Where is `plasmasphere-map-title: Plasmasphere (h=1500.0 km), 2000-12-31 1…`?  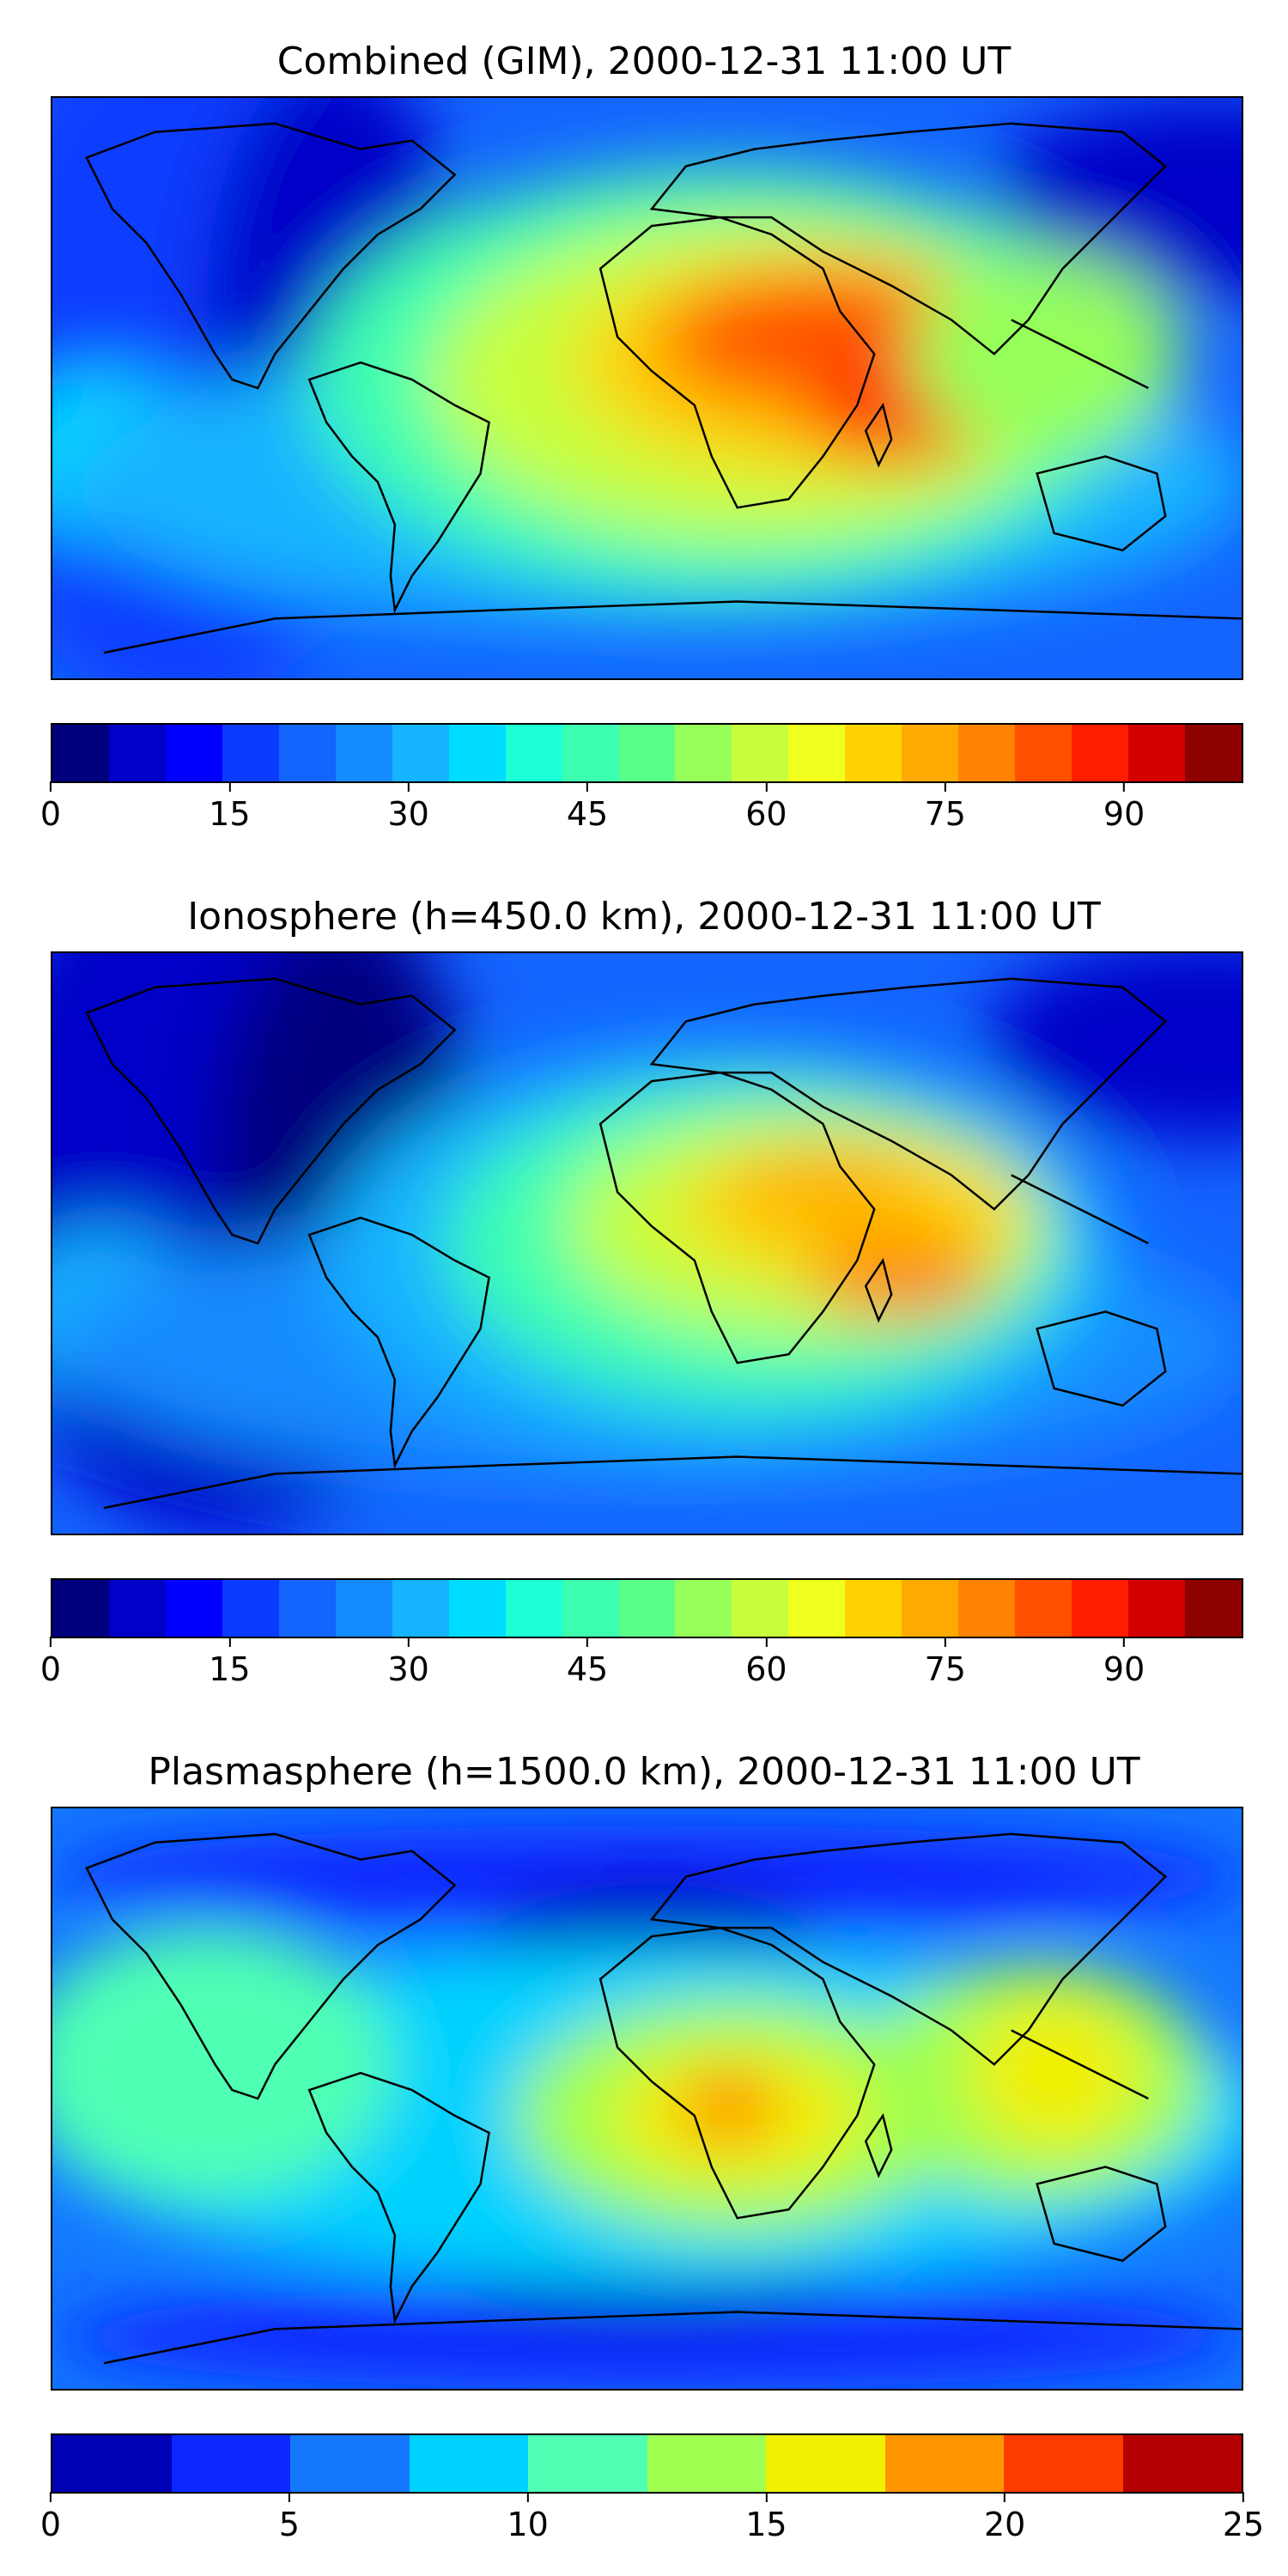 plasmasphere-map-title: Plasmasphere (h=1500.0 km), 2000-12-31 1… is located at coordinates (644, 1772).